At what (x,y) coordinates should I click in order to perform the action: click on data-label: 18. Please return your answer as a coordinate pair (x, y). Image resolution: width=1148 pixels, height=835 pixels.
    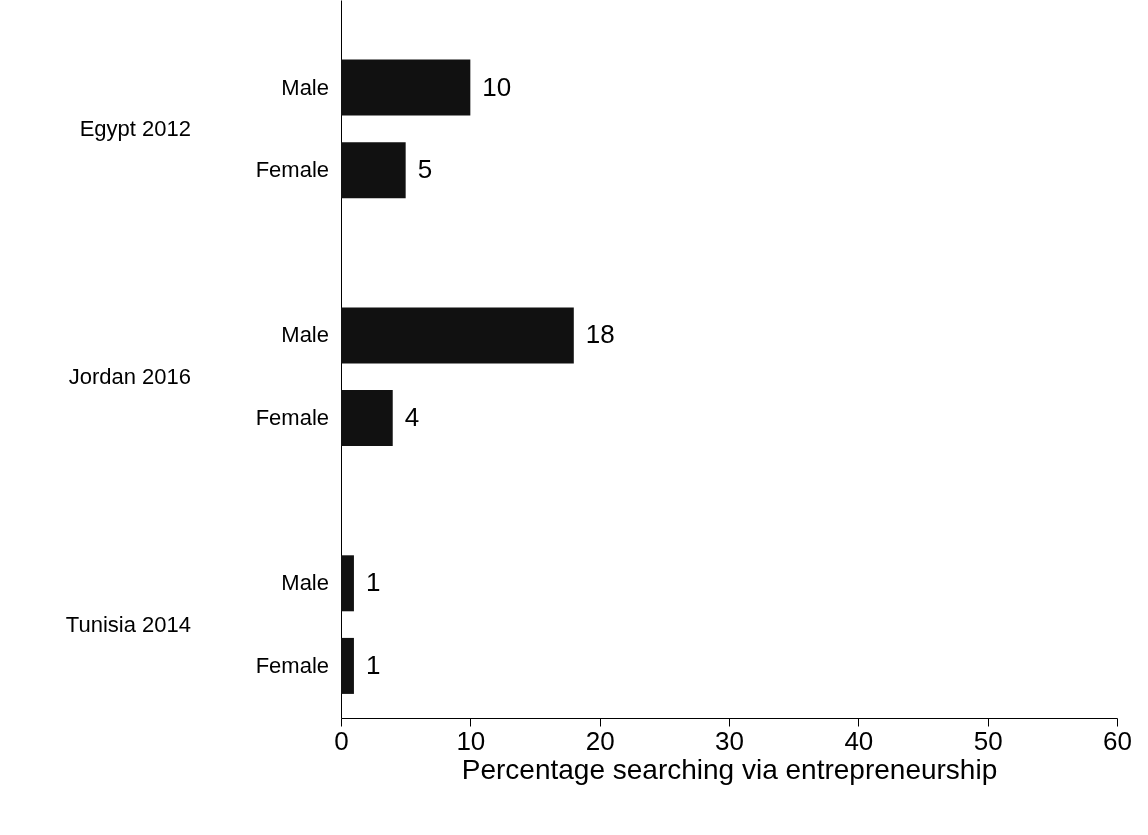
    Looking at the image, I should click on (600, 334).